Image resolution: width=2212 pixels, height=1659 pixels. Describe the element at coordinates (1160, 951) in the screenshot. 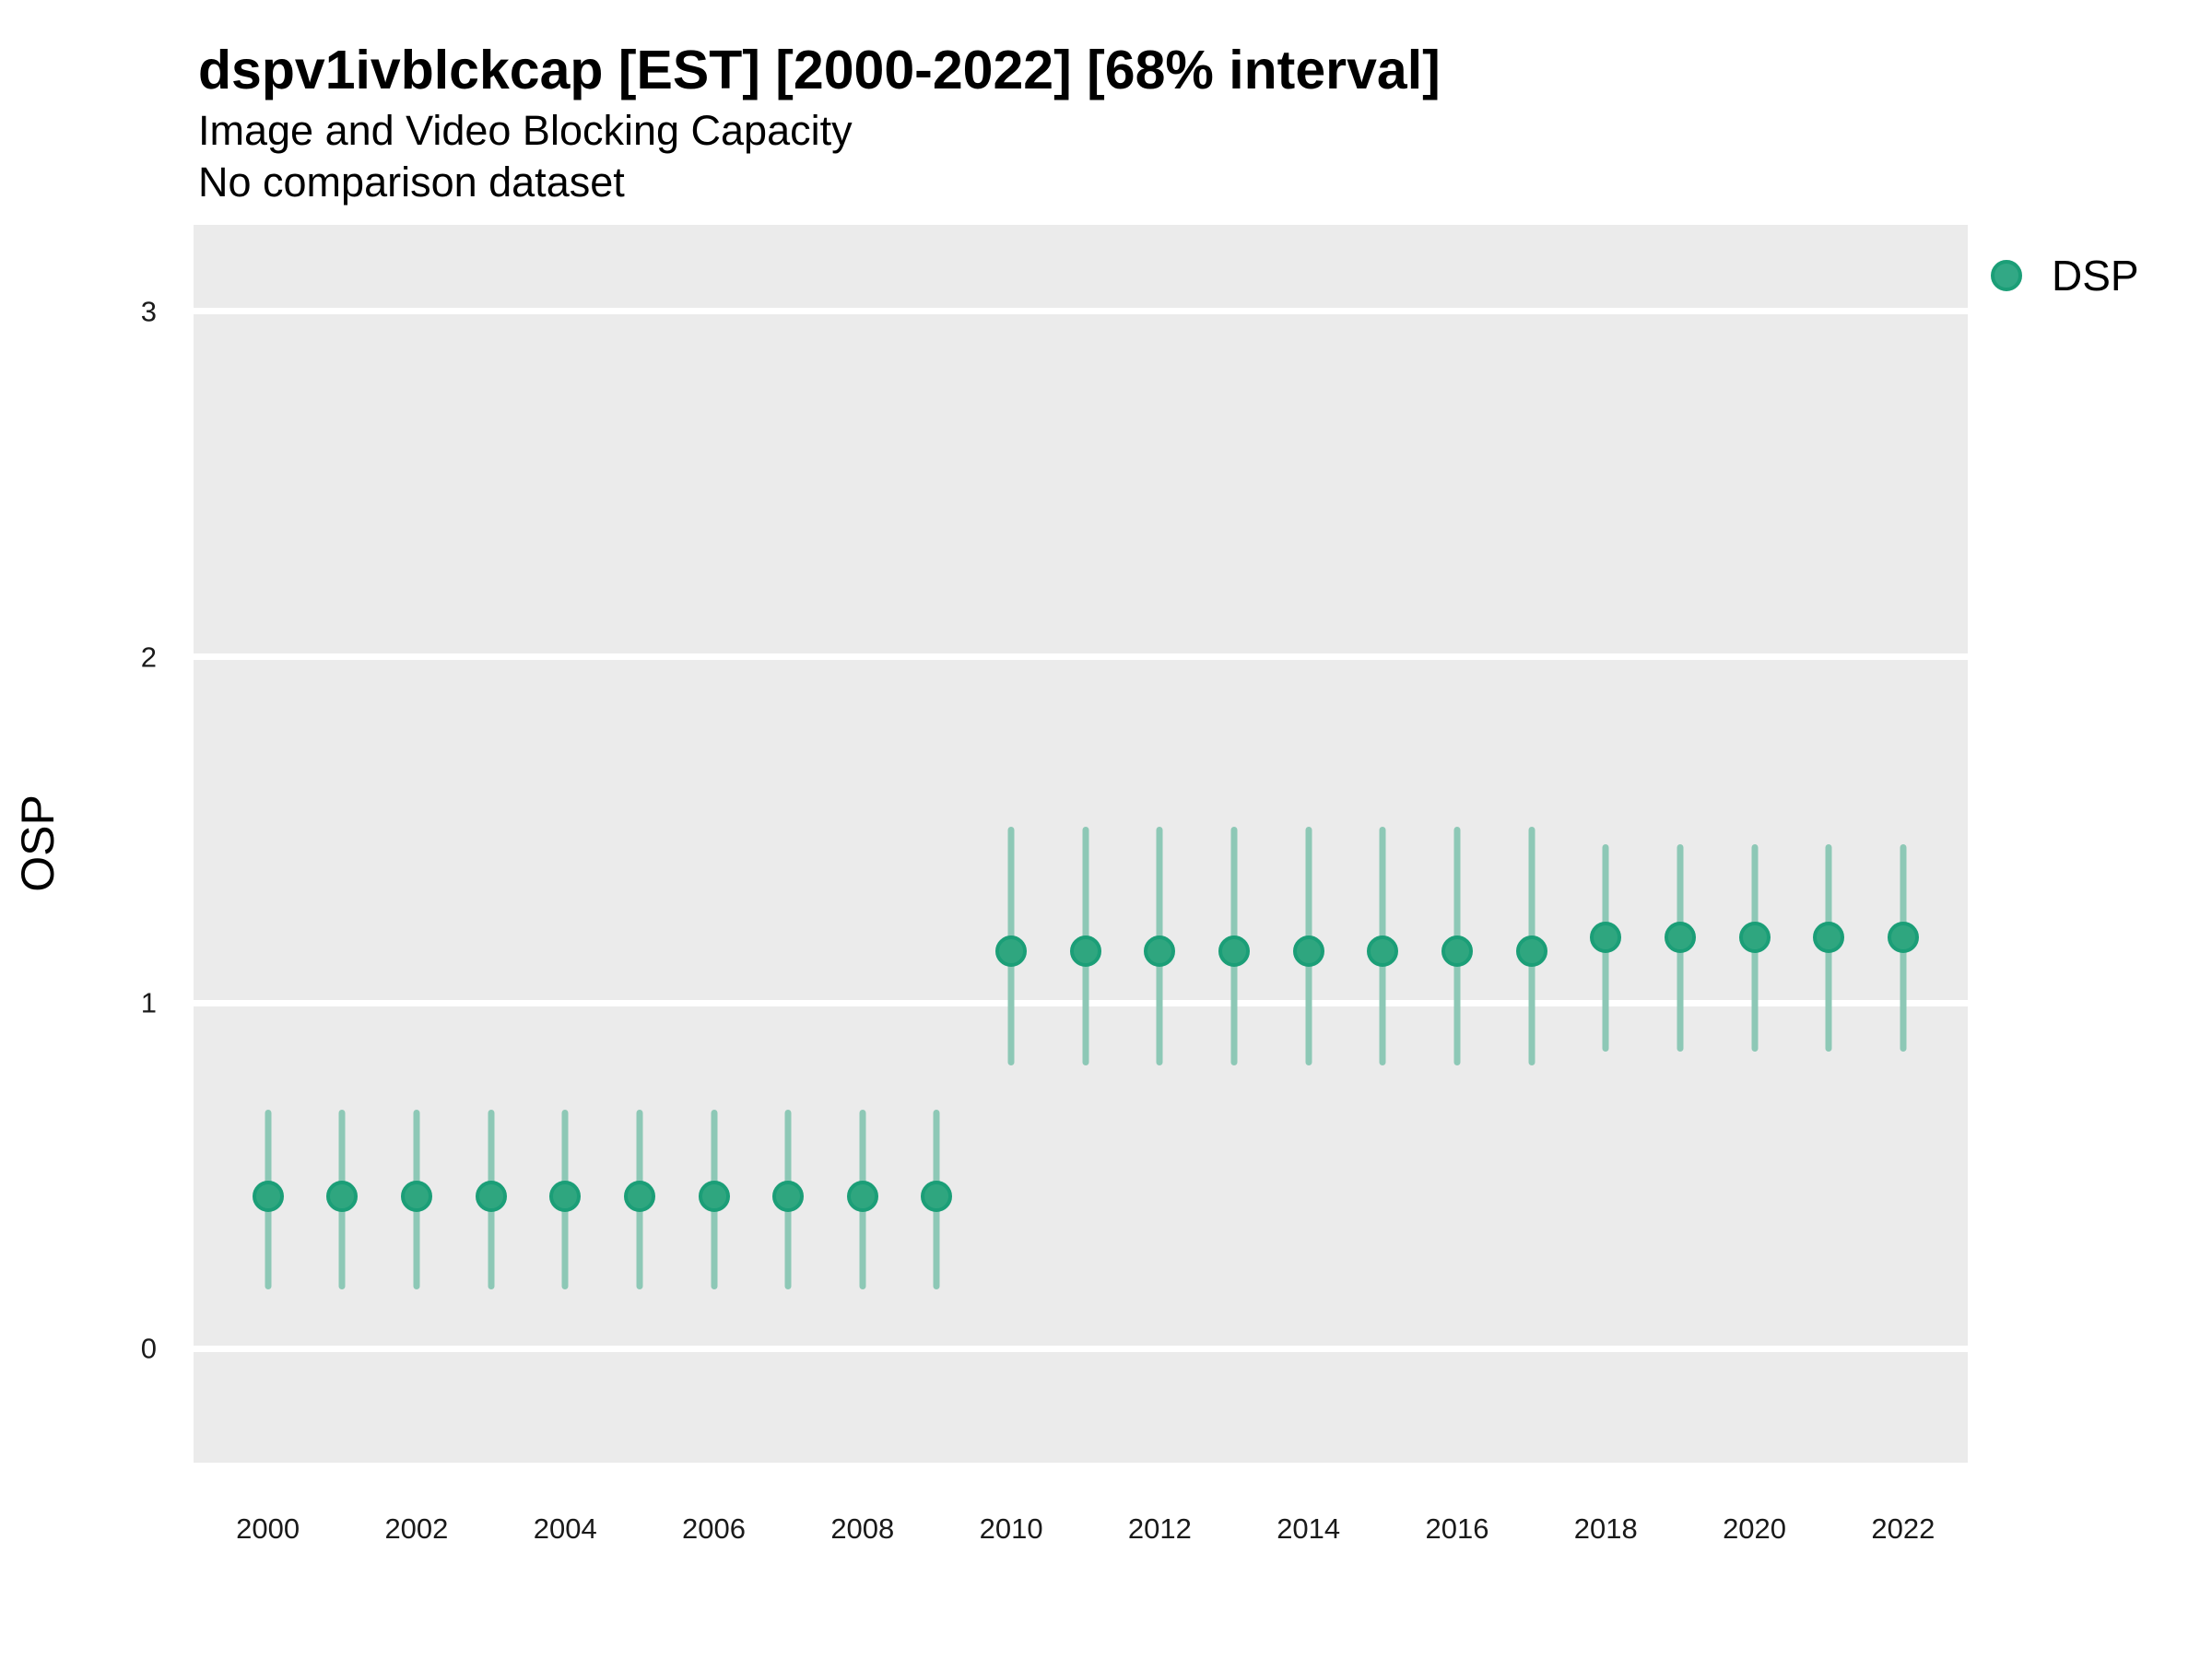

I see `data-point-2012` at that location.